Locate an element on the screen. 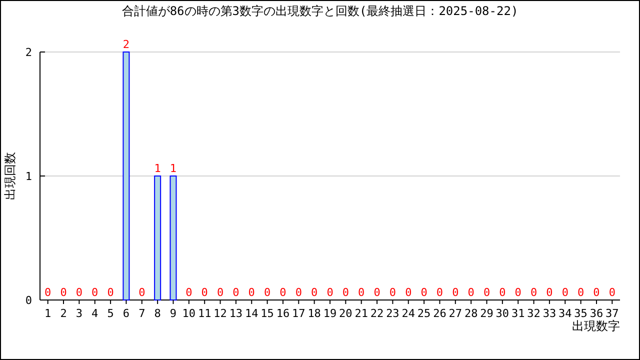  y-tick-label: 2 is located at coordinates (28, 52).